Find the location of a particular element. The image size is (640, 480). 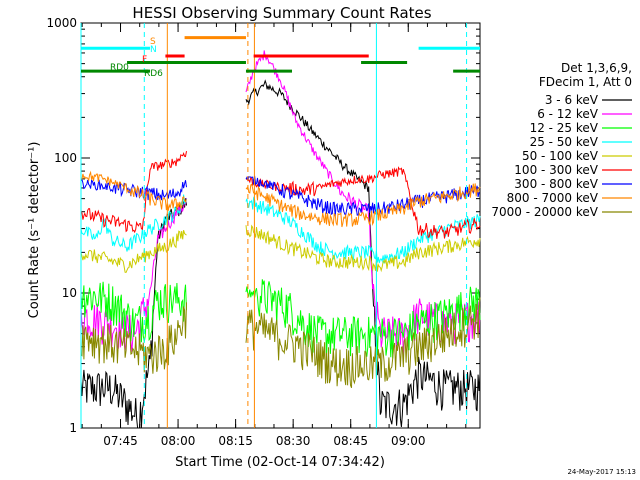

legend-item-label: 7000 - 20000 keV is located at coordinates (544, 212).